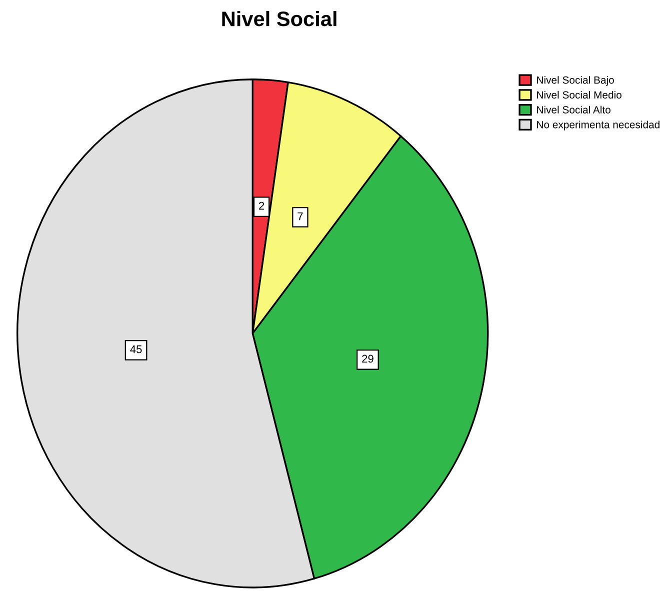  What do you see at coordinates (575, 81) in the screenshot?
I see `legend-label: Nivel Social Bajo` at bounding box center [575, 81].